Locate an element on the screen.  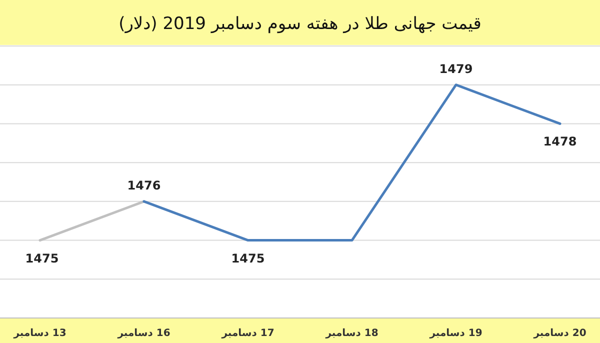
x-tick-label: 18 دسامبر is located at coordinates (351, 333).